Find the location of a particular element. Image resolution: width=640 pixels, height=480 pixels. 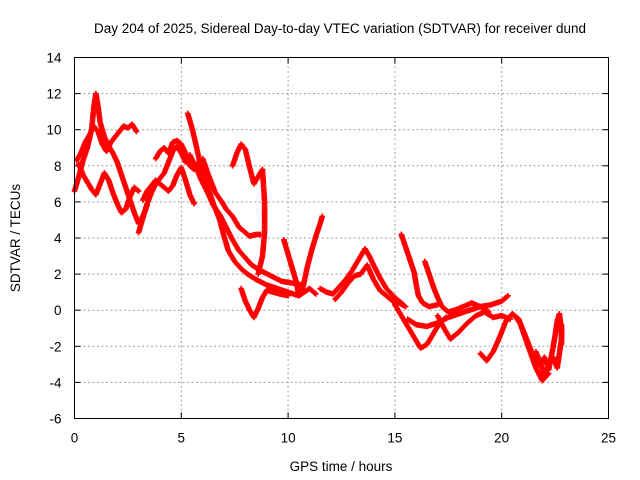

y-tick-label: 12 is located at coordinates (53, 94).